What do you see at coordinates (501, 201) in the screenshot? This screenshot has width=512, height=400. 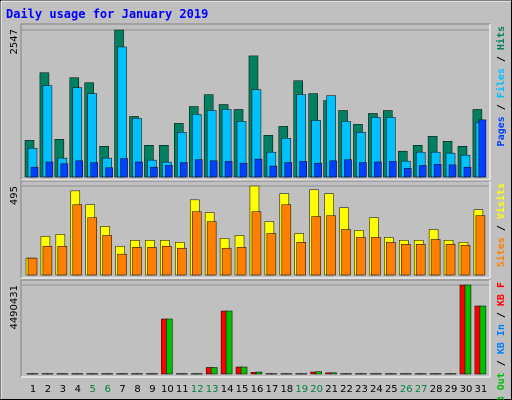 I see `legend-entry: Visits` at bounding box center [501, 201].